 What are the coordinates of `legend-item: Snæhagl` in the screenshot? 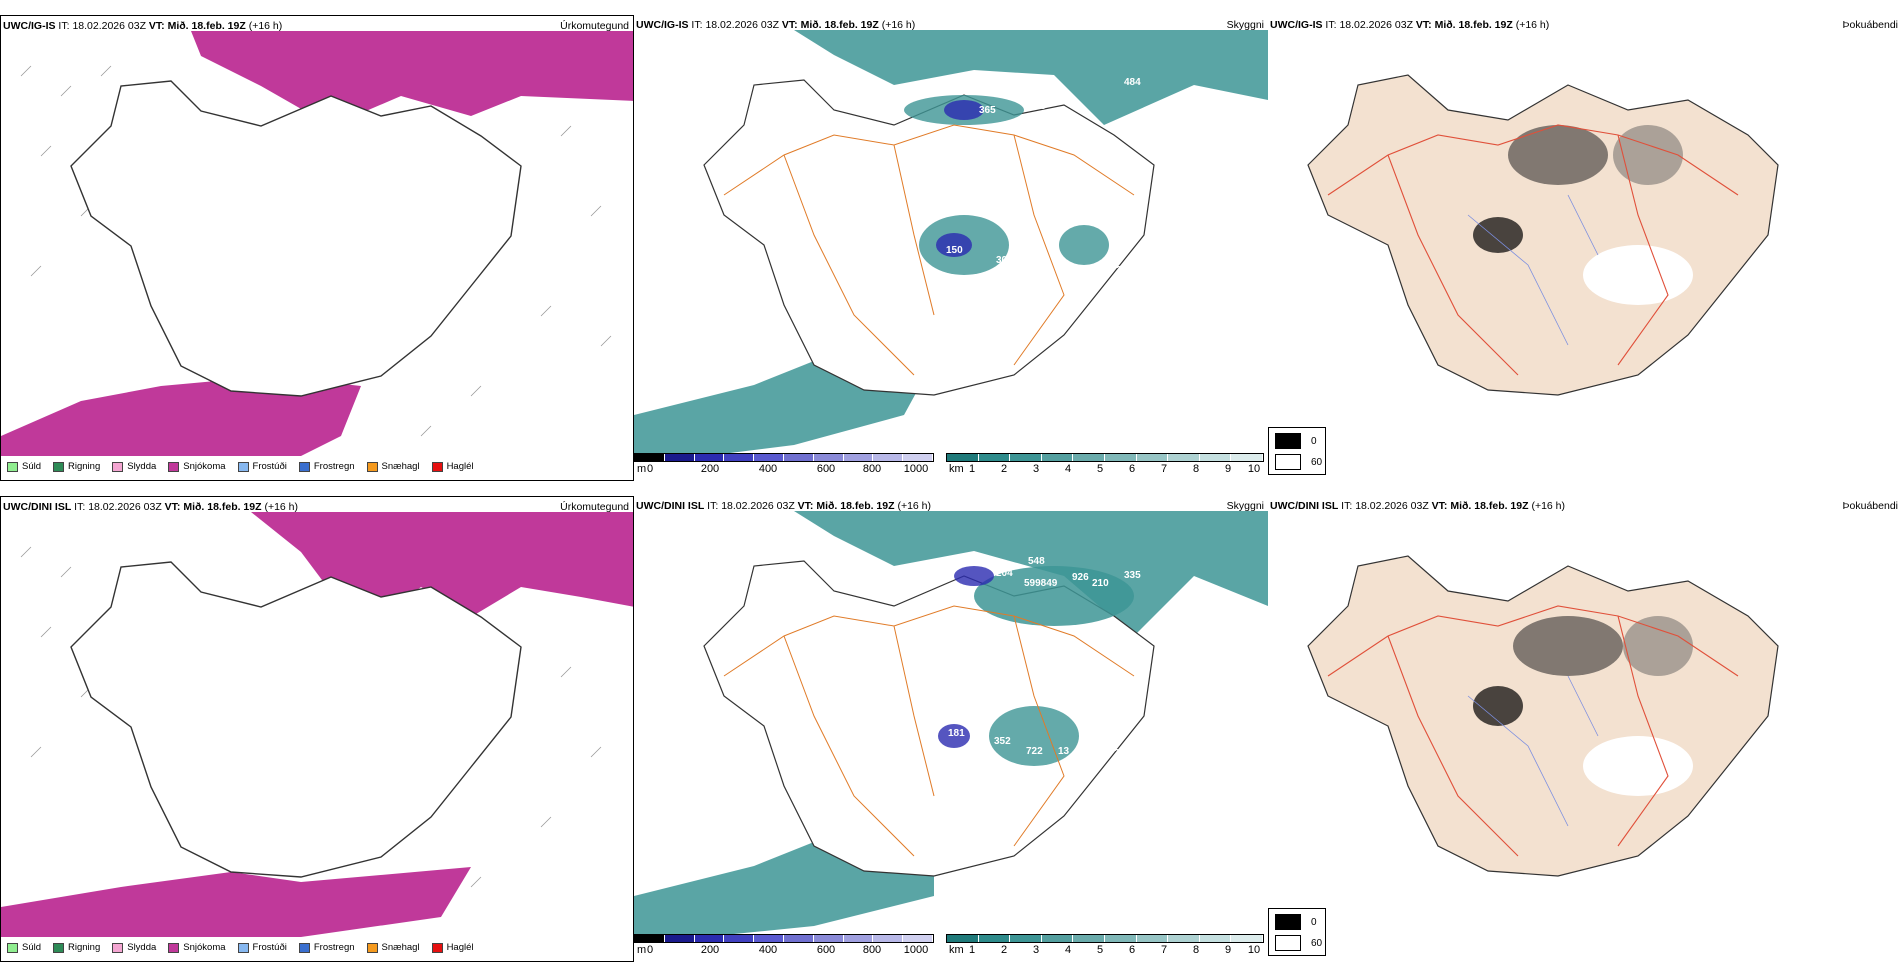 It's located at (393, 947).